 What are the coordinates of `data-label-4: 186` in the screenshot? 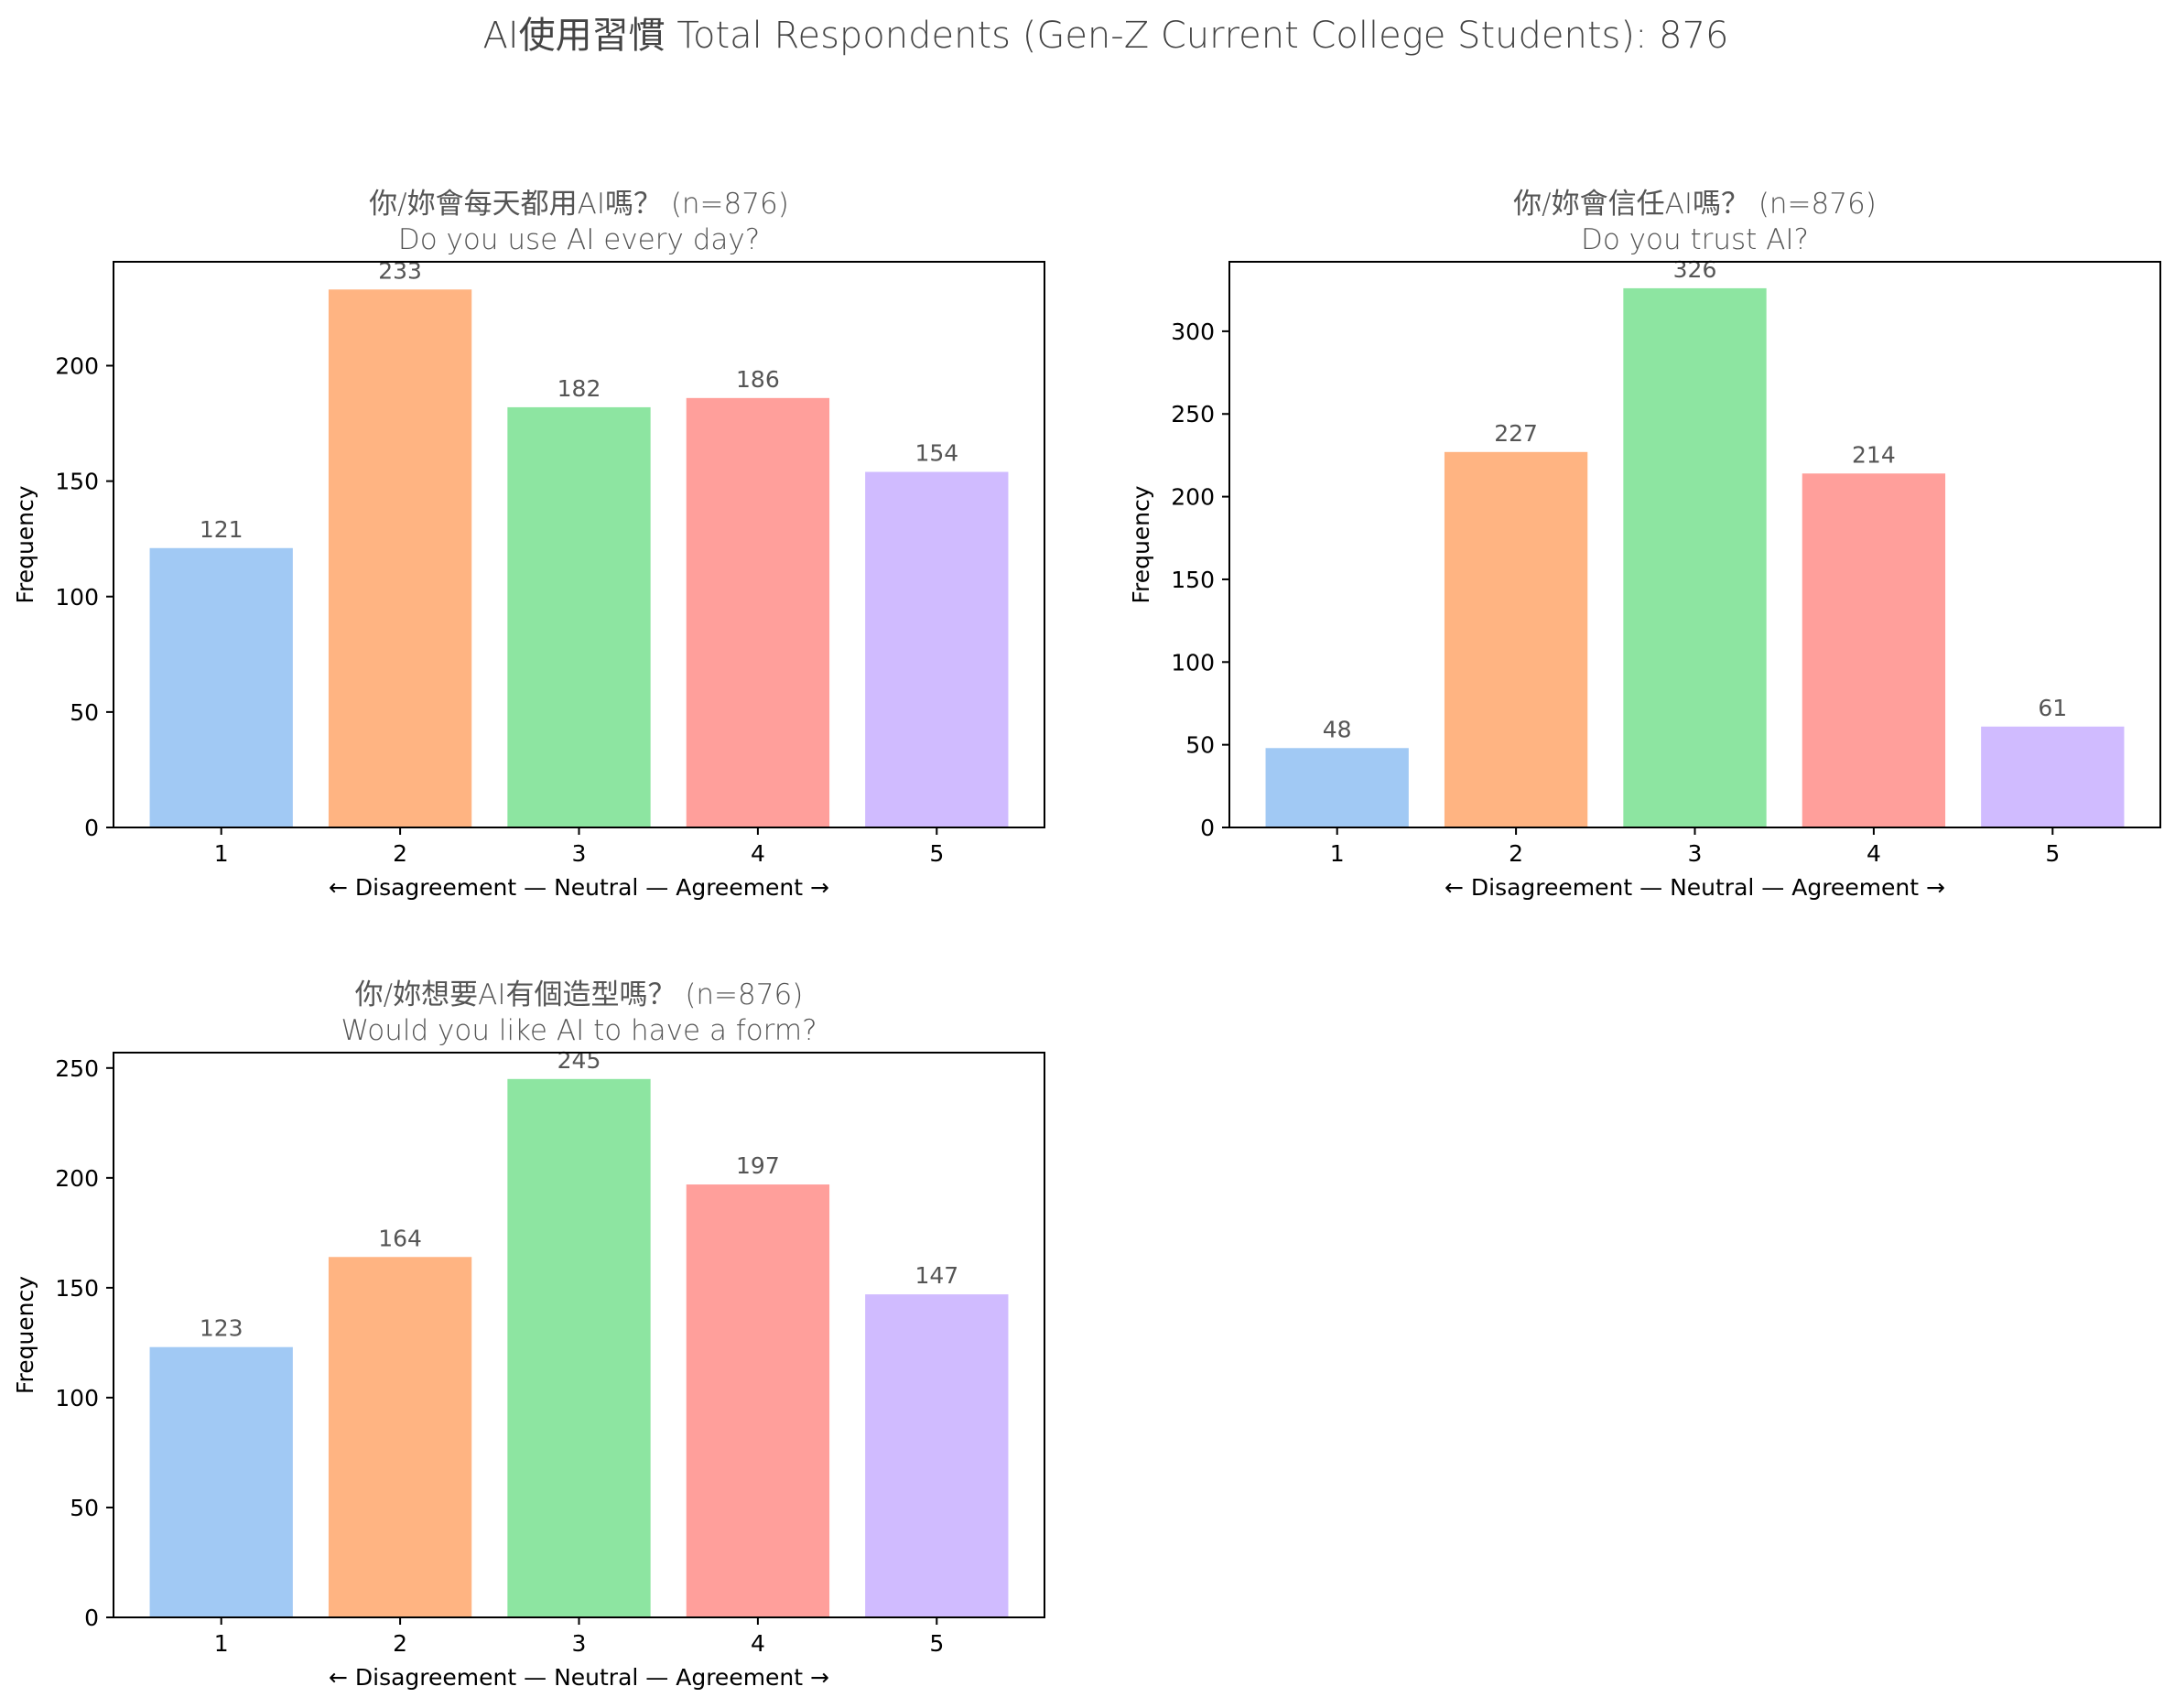 It's located at (758, 379).